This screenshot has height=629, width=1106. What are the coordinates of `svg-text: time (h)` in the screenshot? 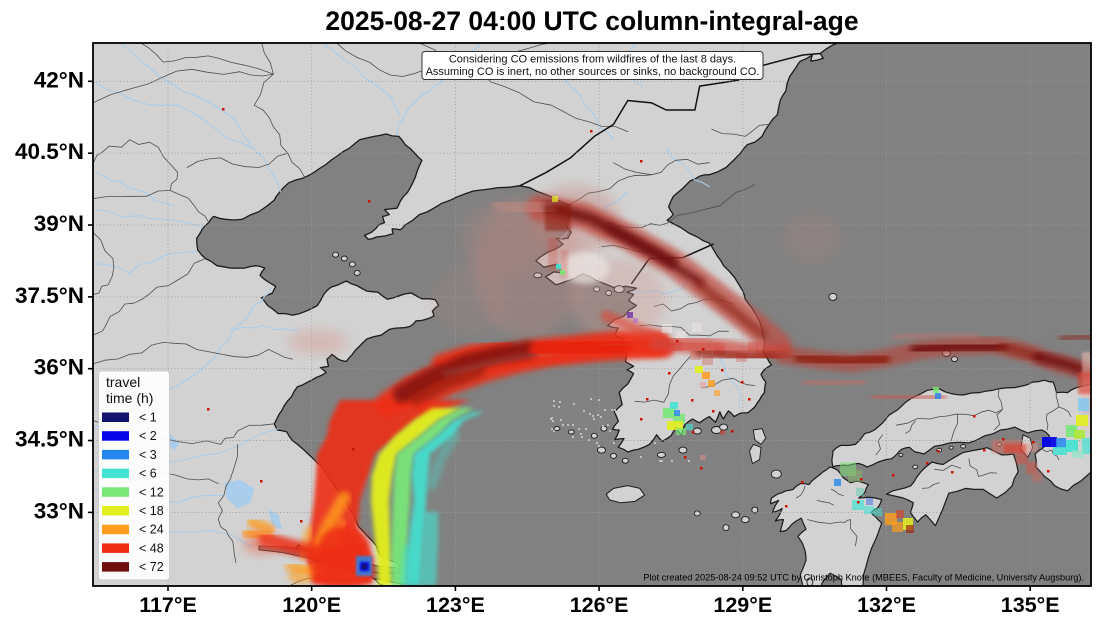 It's located at (129, 398).